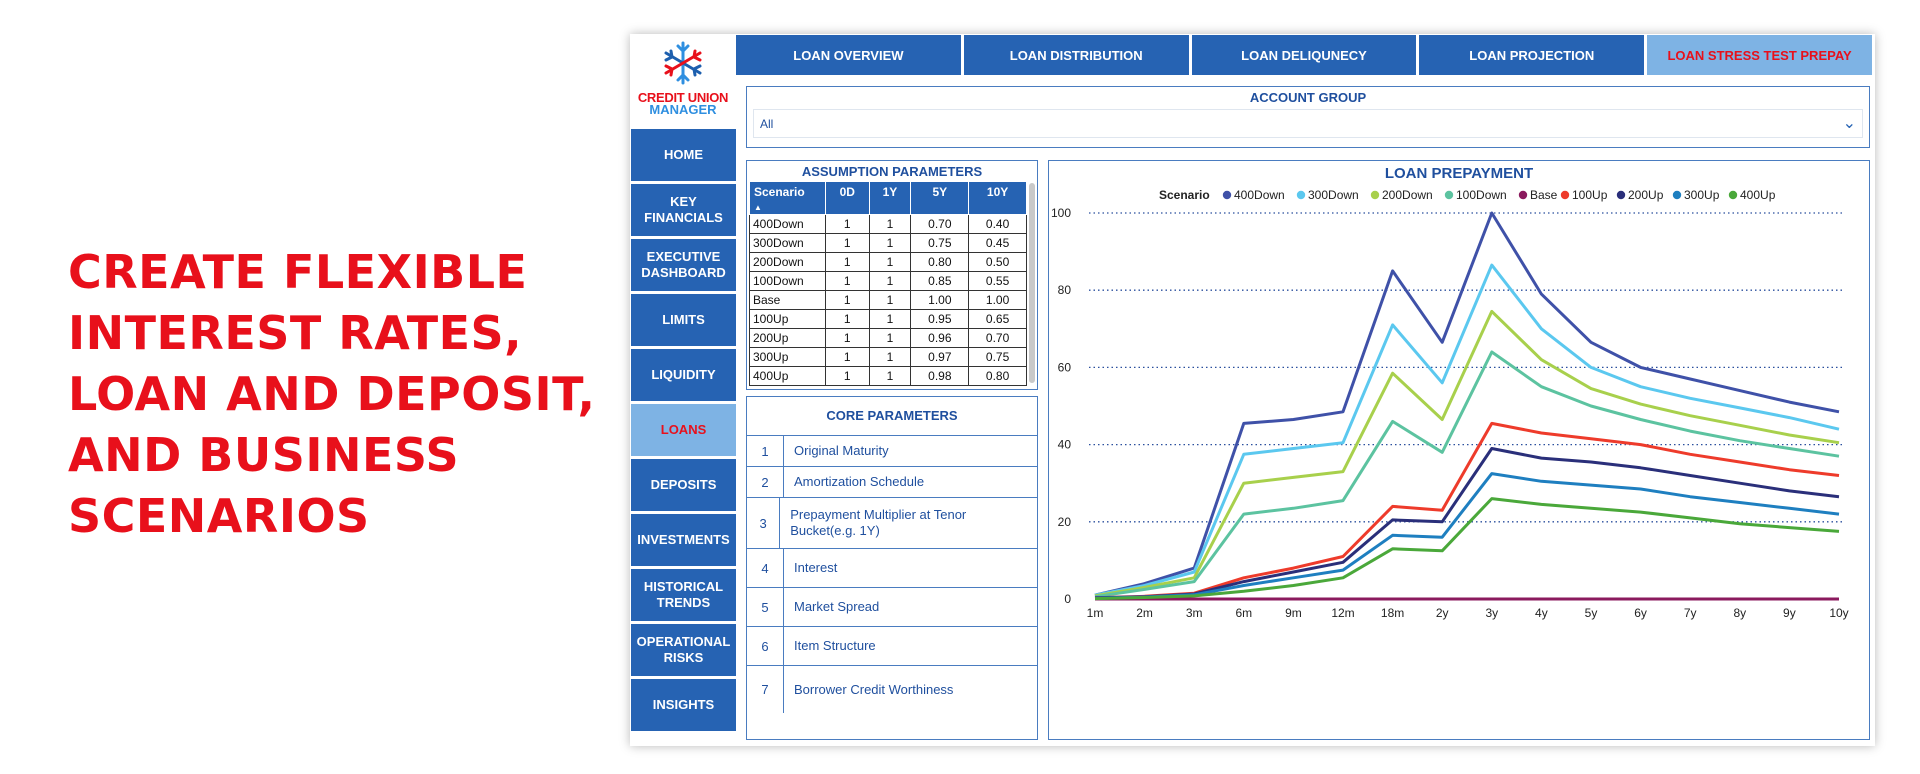 This screenshot has height=774, width=1920. What do you see at coordinates (1184, 195) in the screenshot?
I see `legend-title: Scenario` at bounding box center [1184, 195].